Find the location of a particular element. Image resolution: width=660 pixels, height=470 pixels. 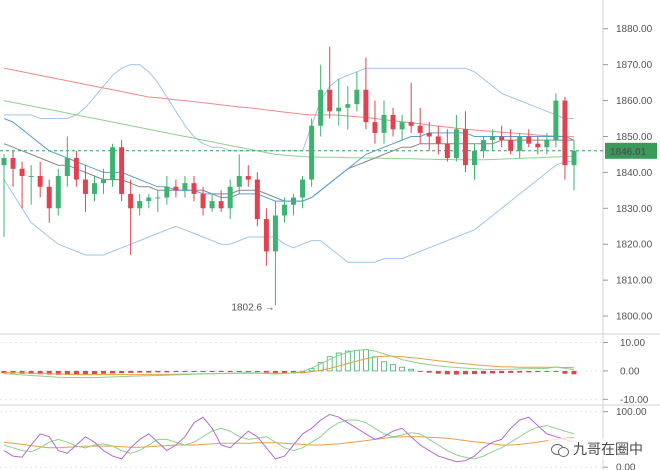

wechat-icon is located at coordinates (560, 449).